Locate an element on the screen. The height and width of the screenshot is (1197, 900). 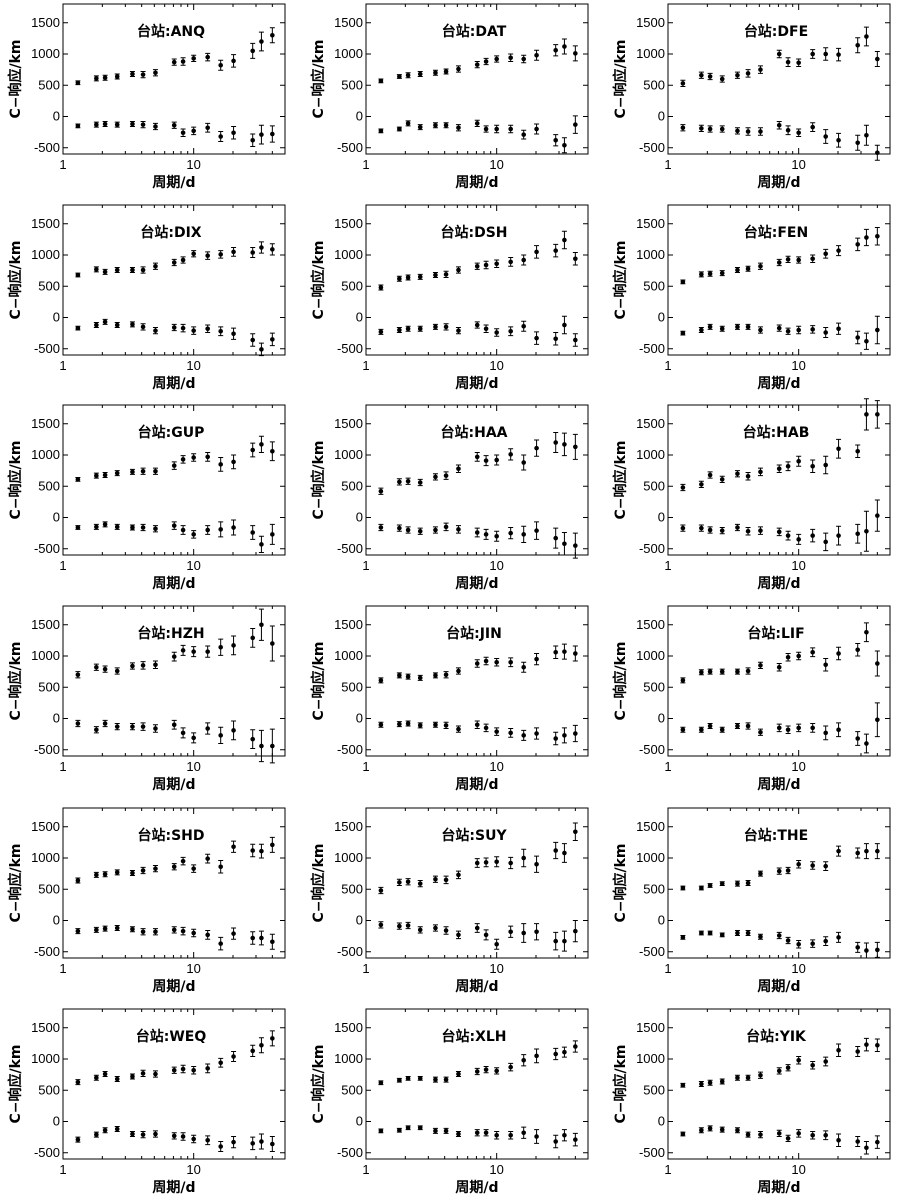
panel-title: 台站:JIN is located at coordinates (474, 633).